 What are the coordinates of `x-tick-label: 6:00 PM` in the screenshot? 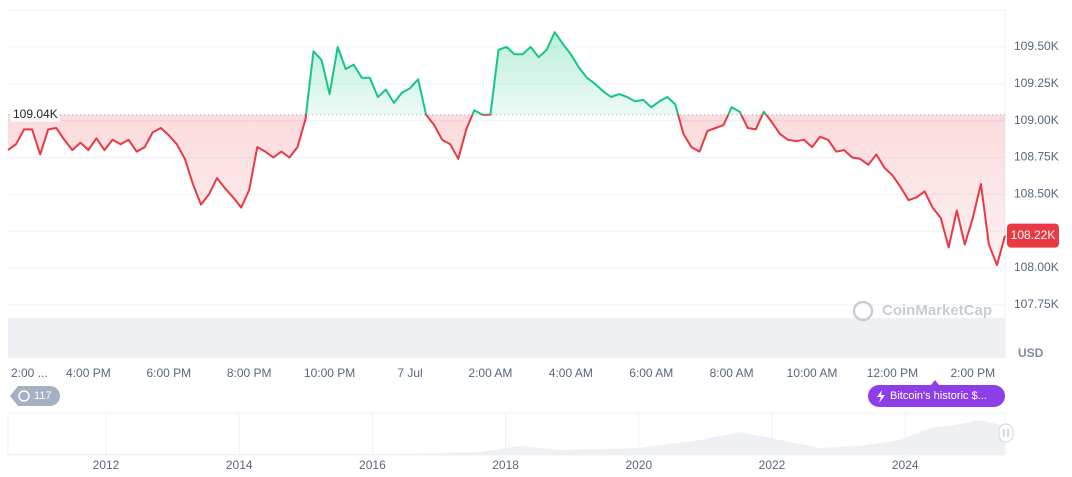 It's located at (168, 373).